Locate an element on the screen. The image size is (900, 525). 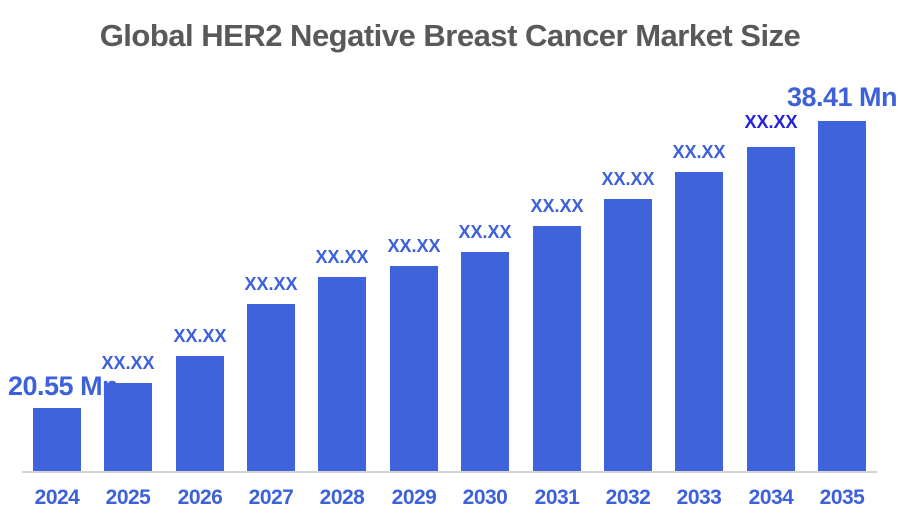
bar-2033 is located at coordinates (699, 321).